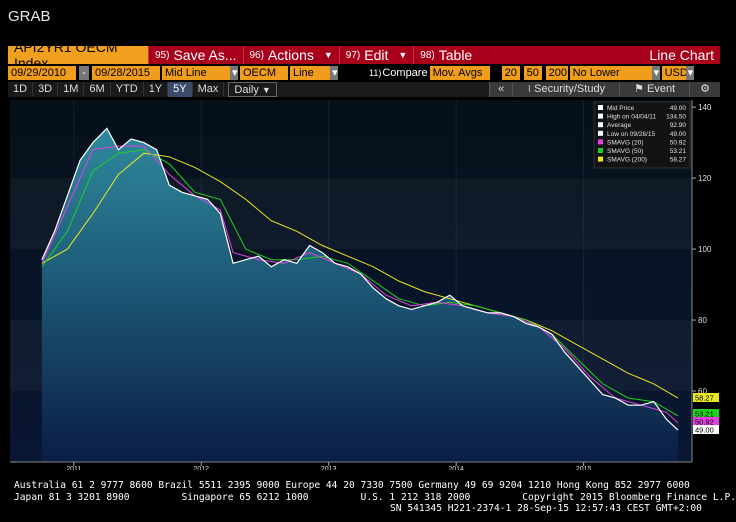 Image resolution: width=736 pixels, height=522 pixels. Describe the element at coordinates (701, 281) in the screenshot. I see `y-axis: 60 80 100 120 140` at that location.